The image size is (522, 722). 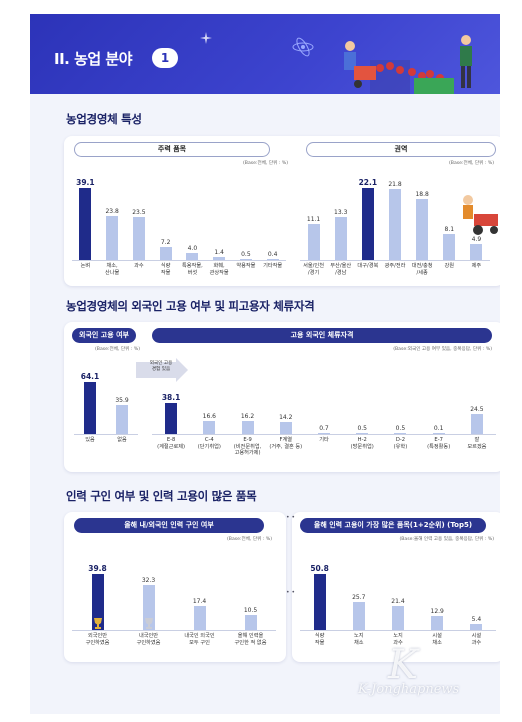 What do you see at coordinates (250, 611) in the screenshot?
I see `chart-value-label: 10.5` at bounding box center [250, 611].